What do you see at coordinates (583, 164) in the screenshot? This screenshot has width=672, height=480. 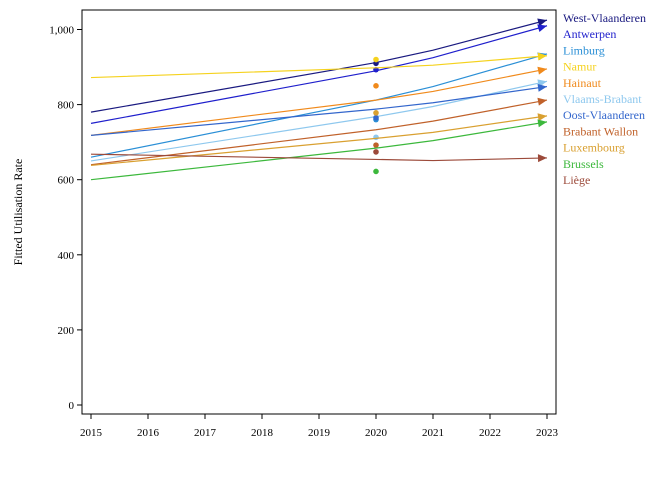 I see `legend-entry: Brussels` at bounding box center [583, 164].